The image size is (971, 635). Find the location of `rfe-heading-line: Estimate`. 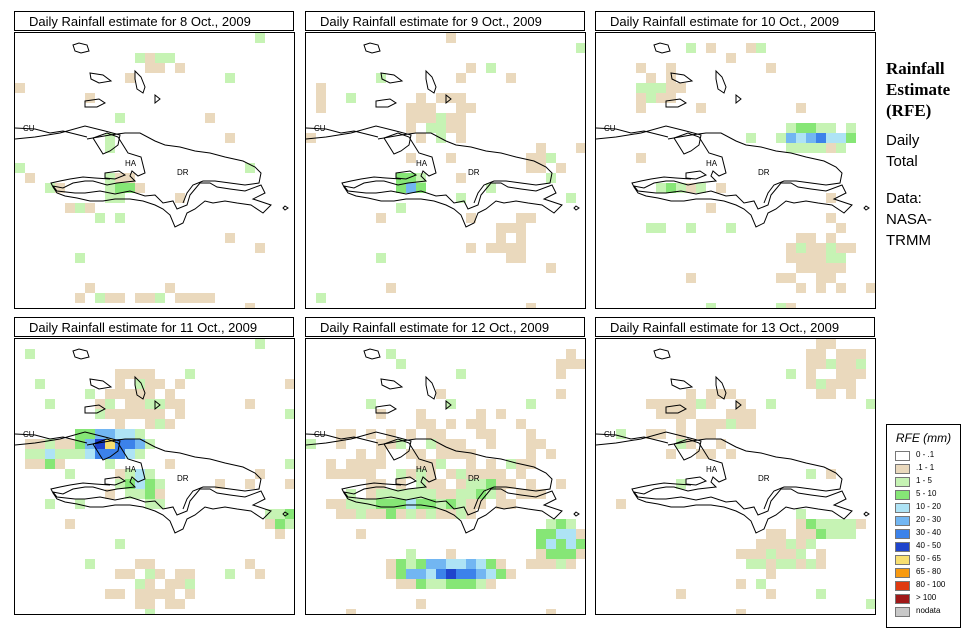

rfe-heading-line: Estimate is located at coordinates (918, 89).